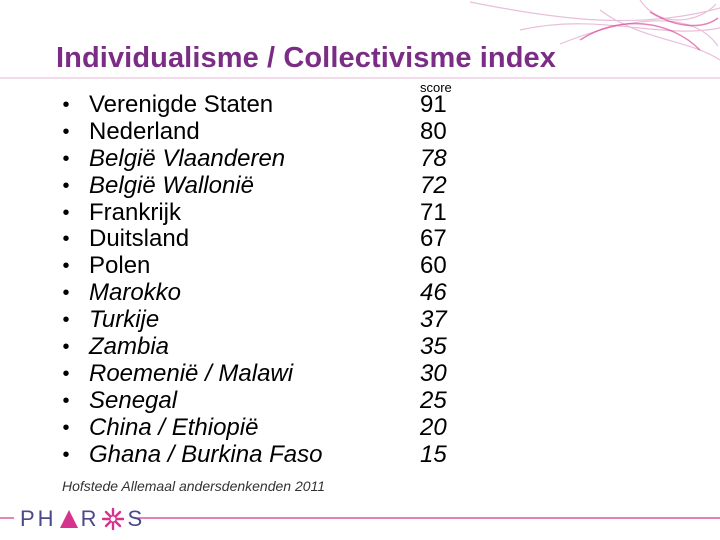 Image resolution: width=720 pixels, height=540 pixels. What do you see at coordinates (433, 347) in the screenshot?
I see `country-score: 35` at bounding box center [433, 347].